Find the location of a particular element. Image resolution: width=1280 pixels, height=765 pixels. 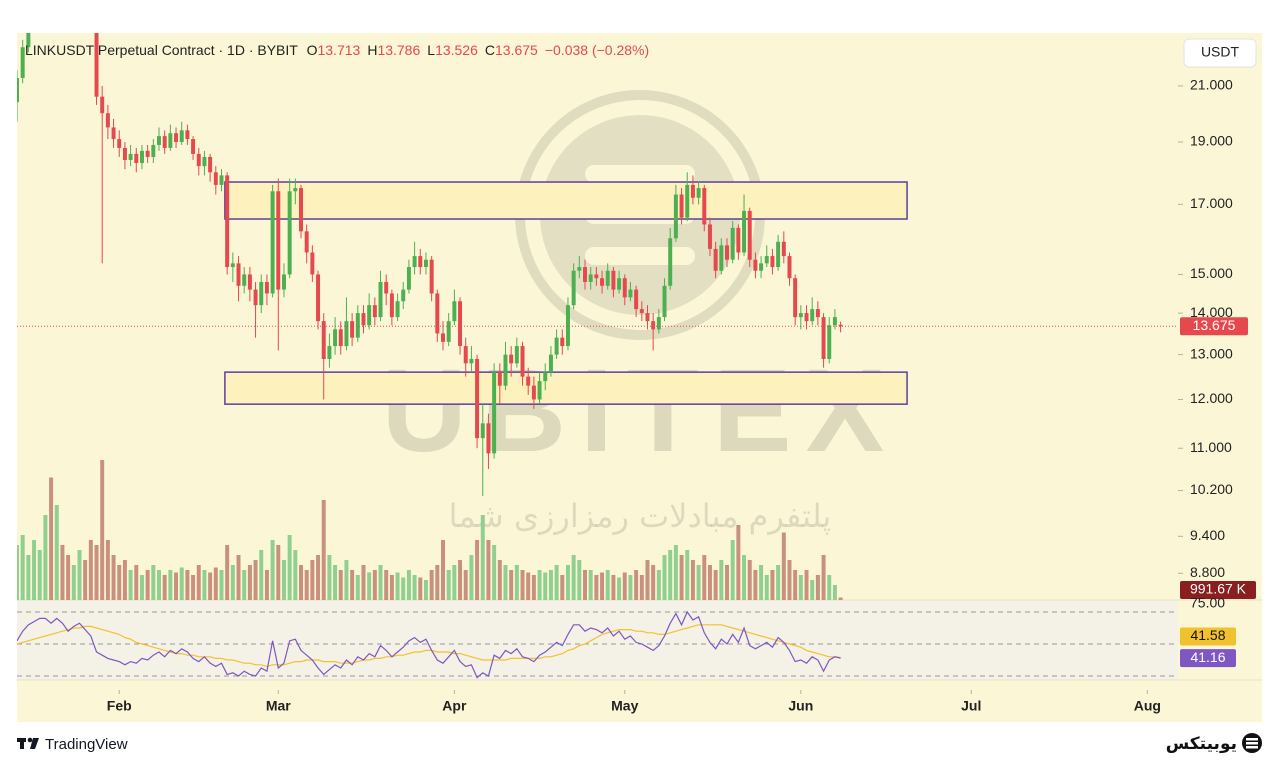

legend-open: 13.713 is located at coordinates (338, 50).